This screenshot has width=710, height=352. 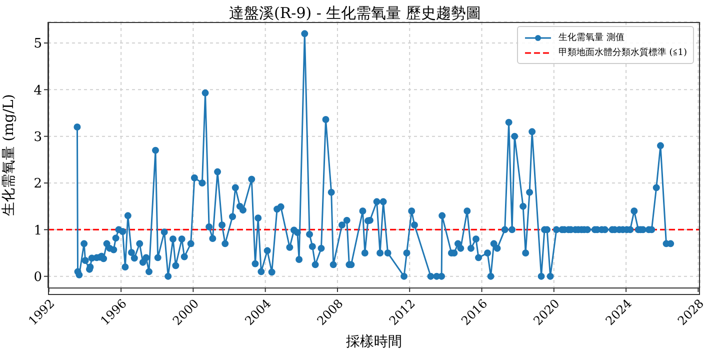 What do you see at coordinates (38, 44) in the screenshot?
I see `y-tick-label: 5` at bounding box center [38, 44].